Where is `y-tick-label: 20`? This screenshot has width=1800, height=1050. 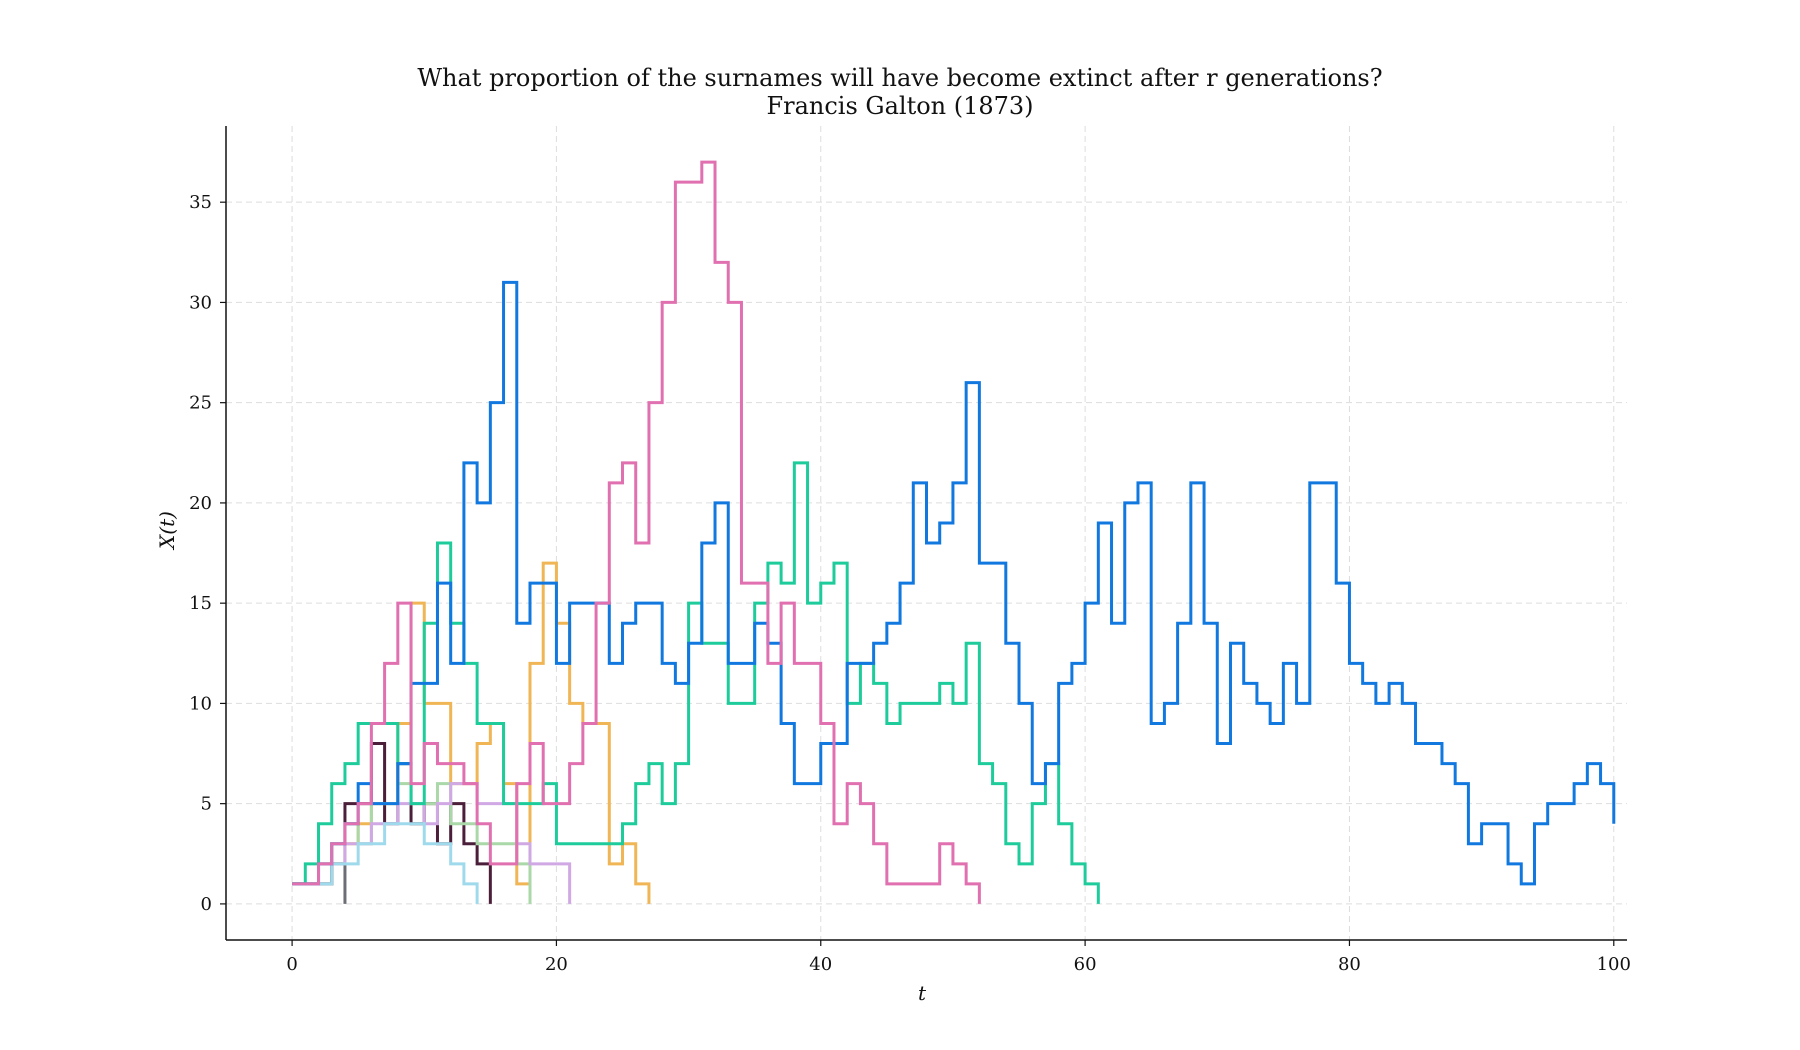
y-tick-label: 20 is located at coordinates (200, 503).